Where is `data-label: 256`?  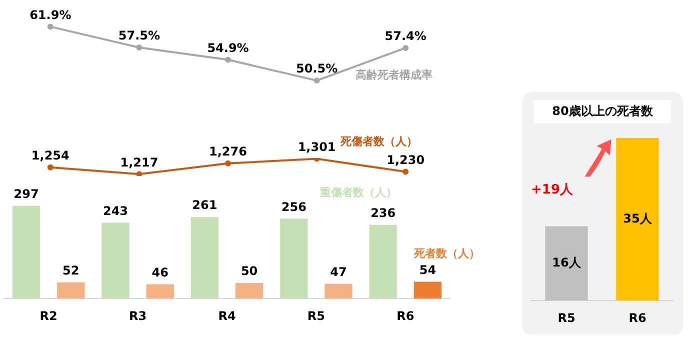
data-label: 256 is located at coordinates (293, 207).